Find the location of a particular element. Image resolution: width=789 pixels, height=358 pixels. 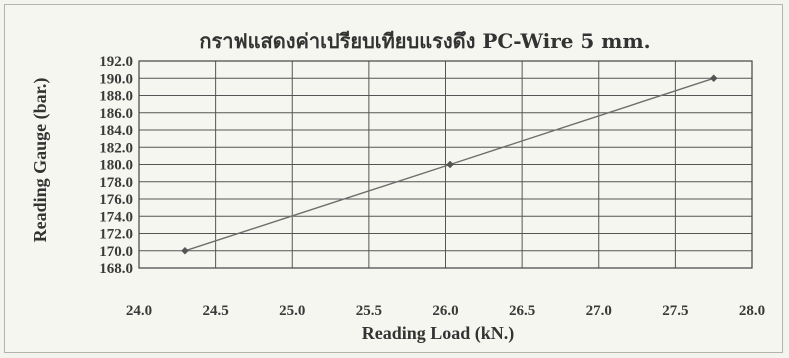

x-tick-labels: 24.0 24.5 25.0 25.5 26.0 26.5 27.0 27.5 28.0 is located at coordinates (445, 311).